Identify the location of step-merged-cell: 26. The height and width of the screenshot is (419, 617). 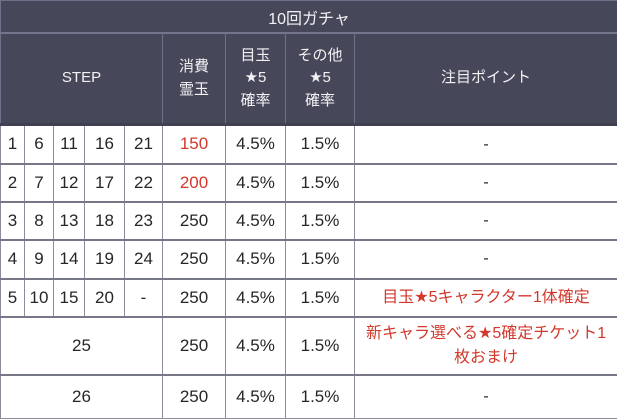
(81, 396).